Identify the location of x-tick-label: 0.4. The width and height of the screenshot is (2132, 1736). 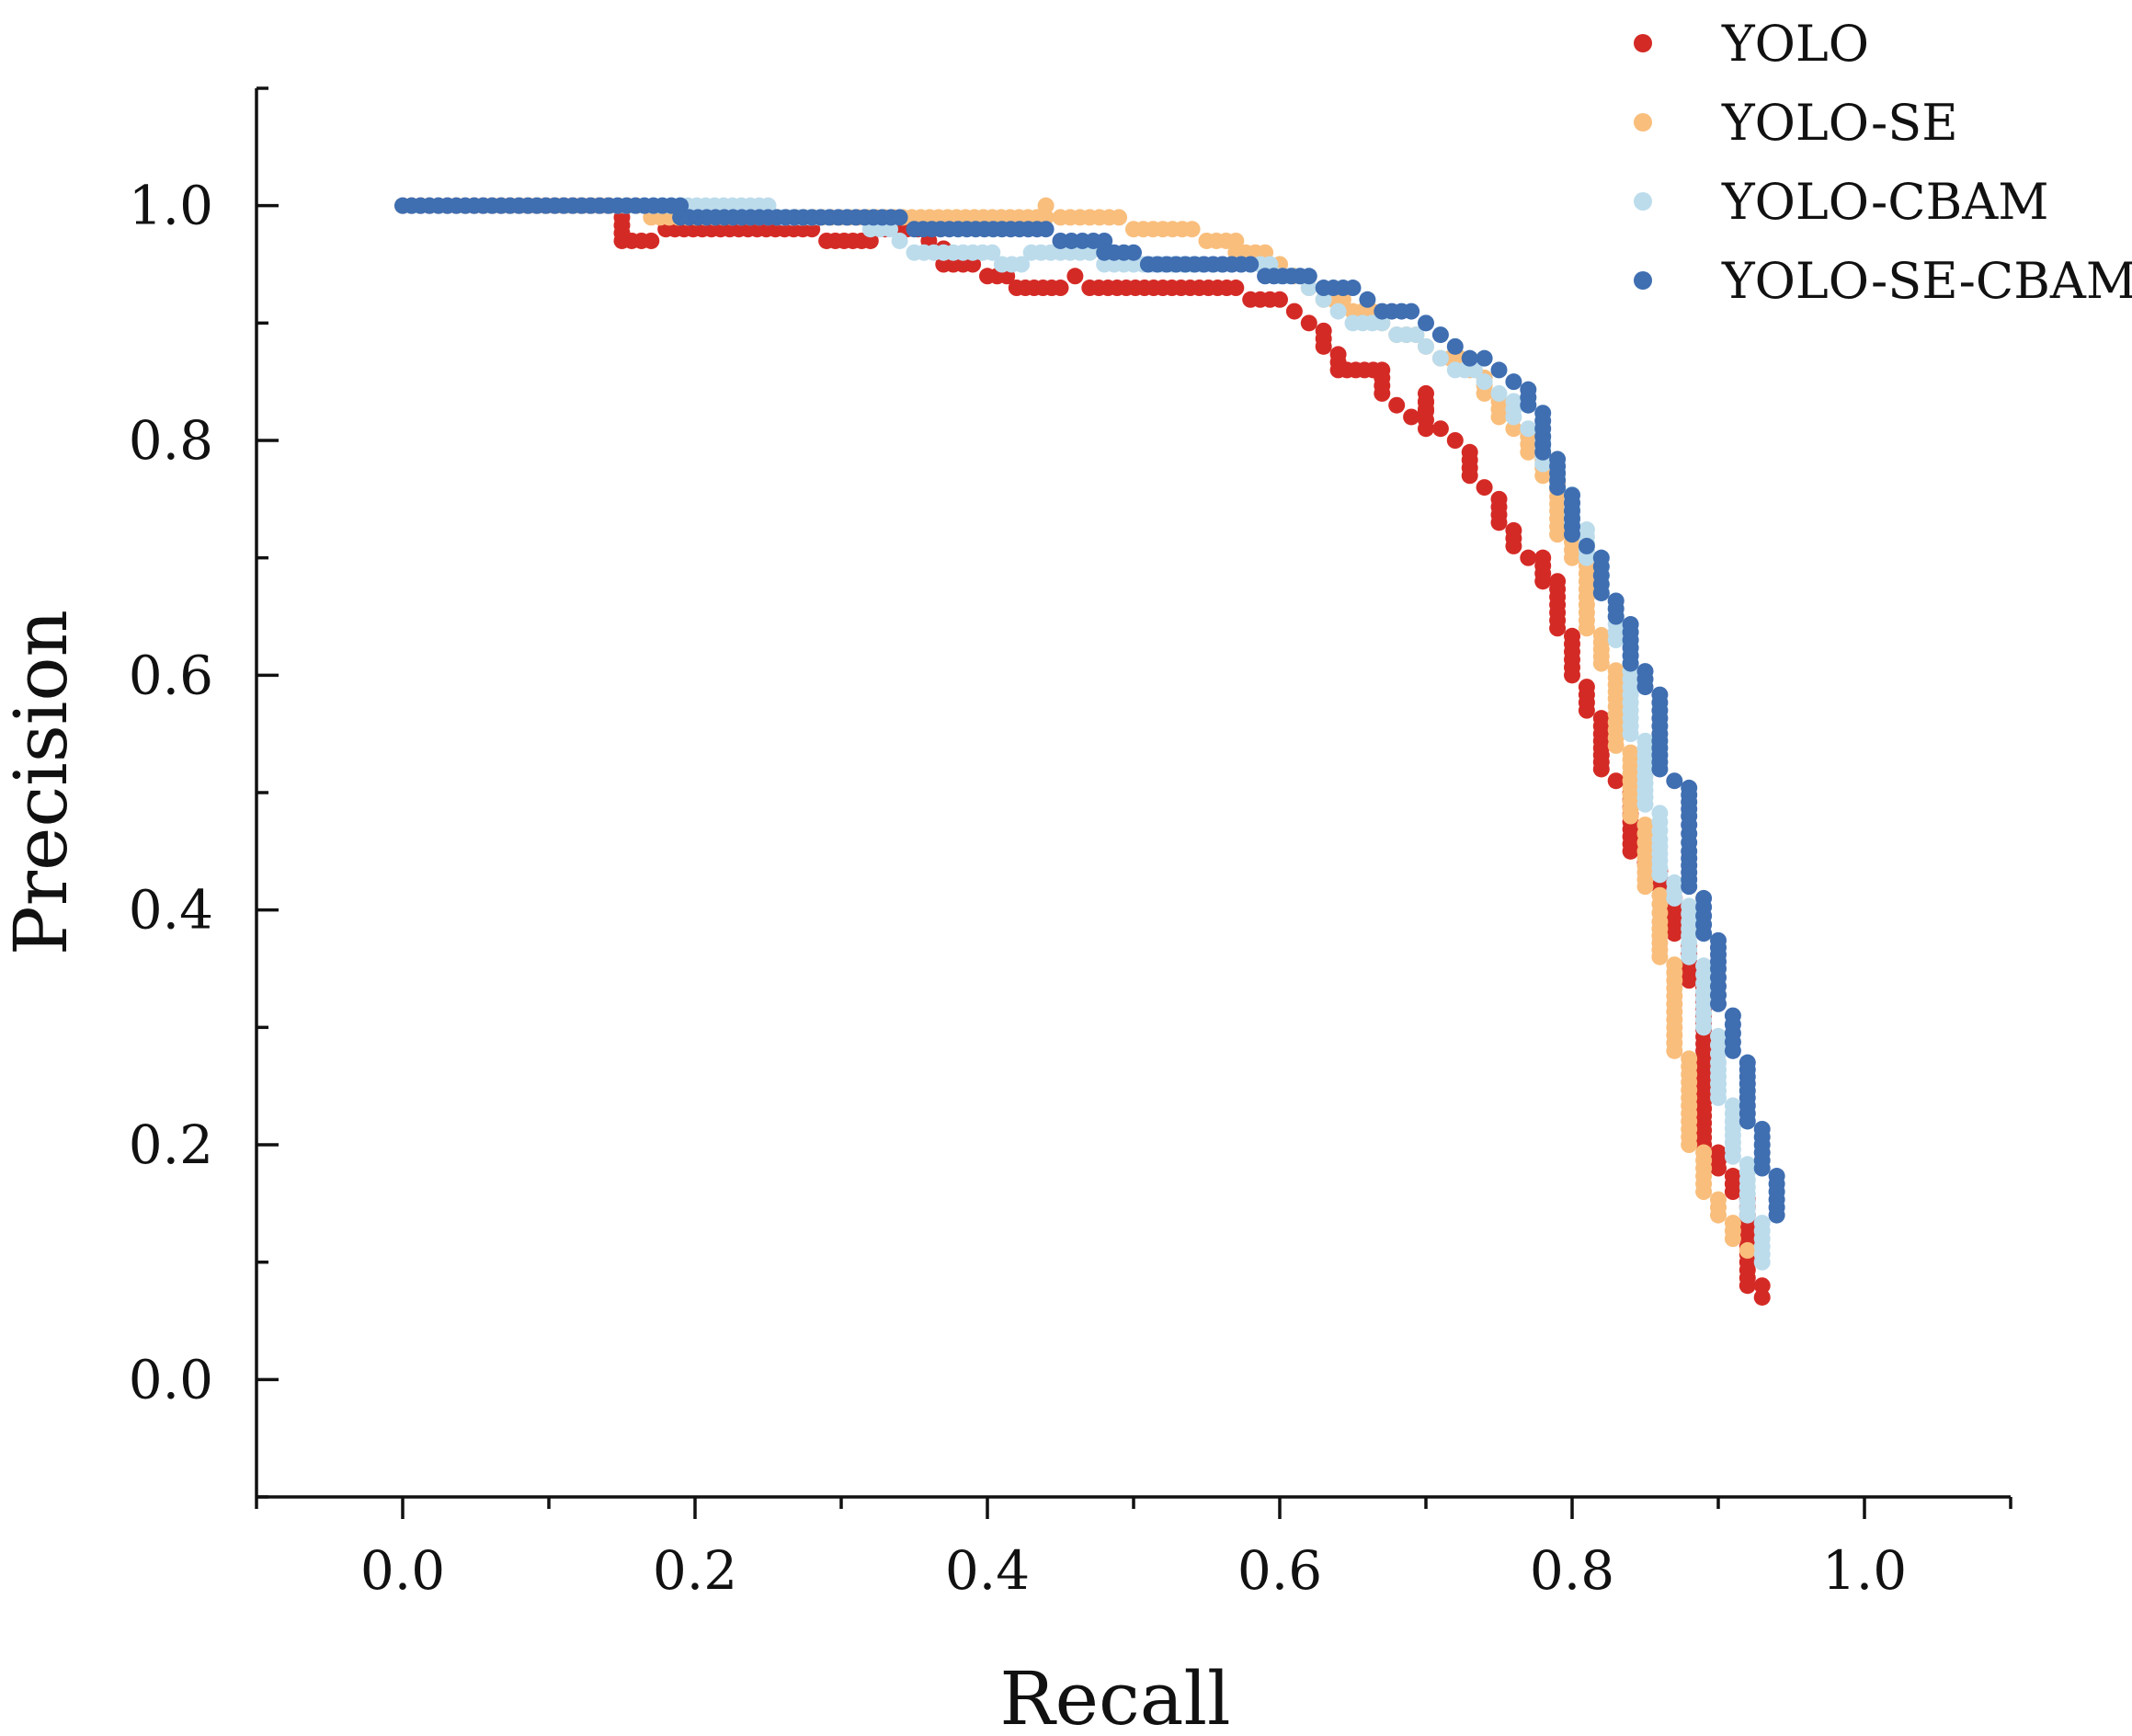
(987, 1570).